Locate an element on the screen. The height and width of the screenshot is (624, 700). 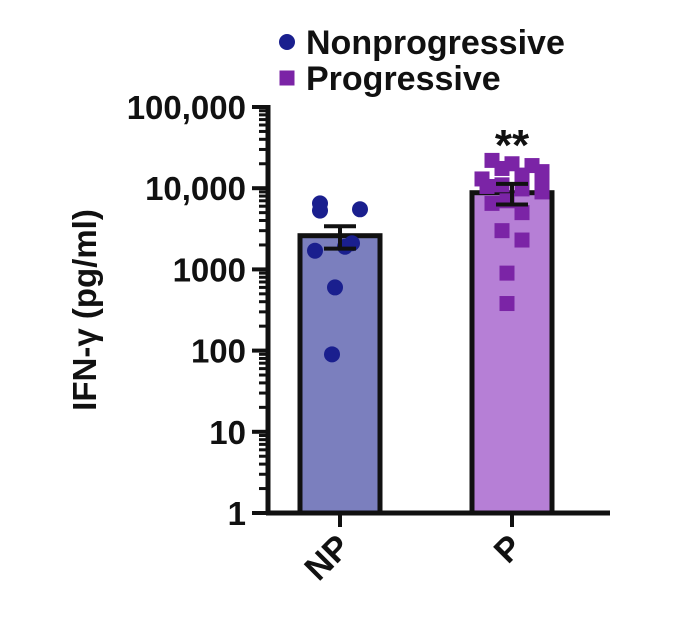
significance-label: ** is located at coordinates (512, 145).